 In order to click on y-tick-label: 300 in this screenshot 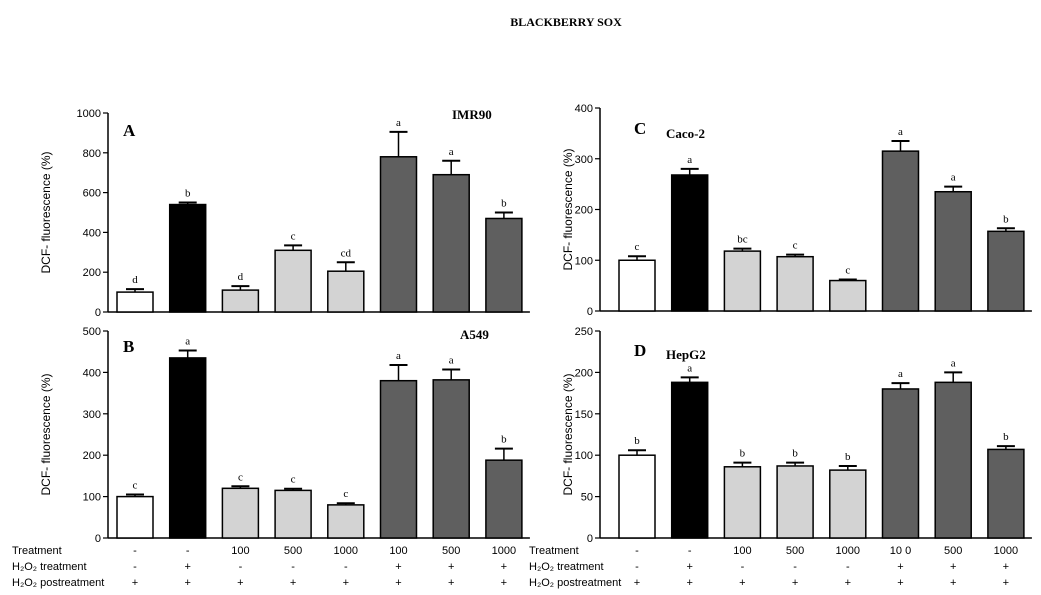, I will do `click(584, 160)`.